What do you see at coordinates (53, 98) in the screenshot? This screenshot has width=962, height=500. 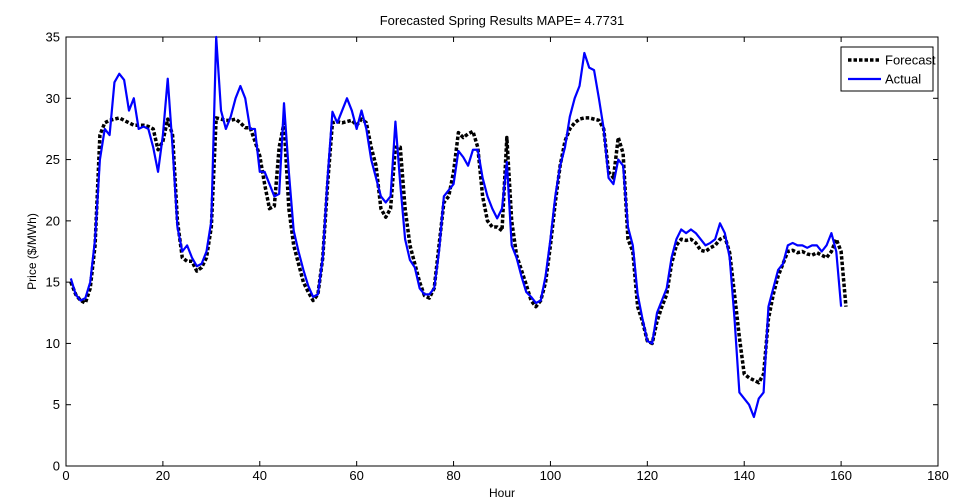 I see `y-tick-label: 30` at bounding box center [53, 98].